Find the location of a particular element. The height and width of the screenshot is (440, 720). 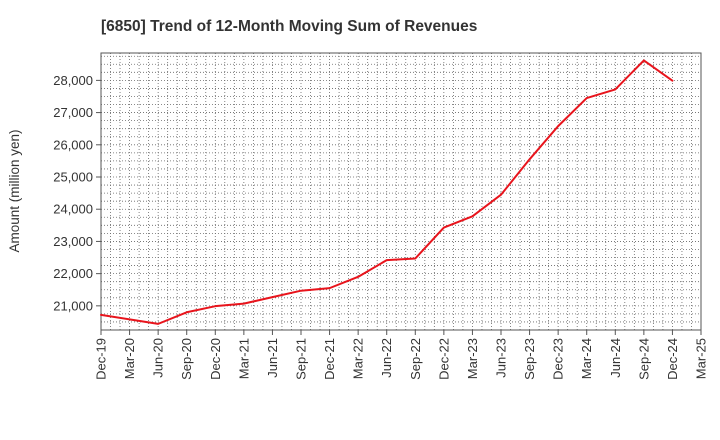

x-tick-label: Sep-23 is located at coordinates (529, 359).